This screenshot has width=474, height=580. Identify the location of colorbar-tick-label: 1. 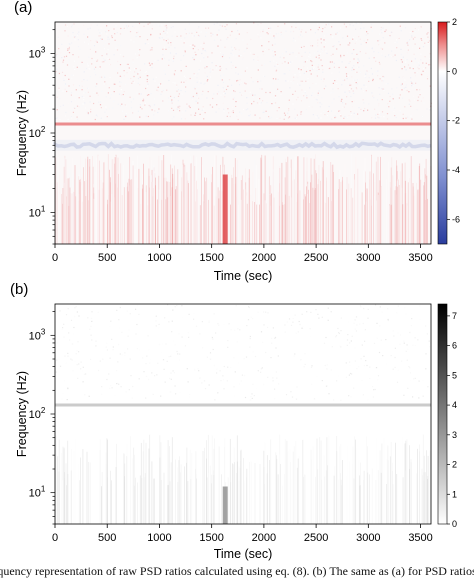
(454, 494).